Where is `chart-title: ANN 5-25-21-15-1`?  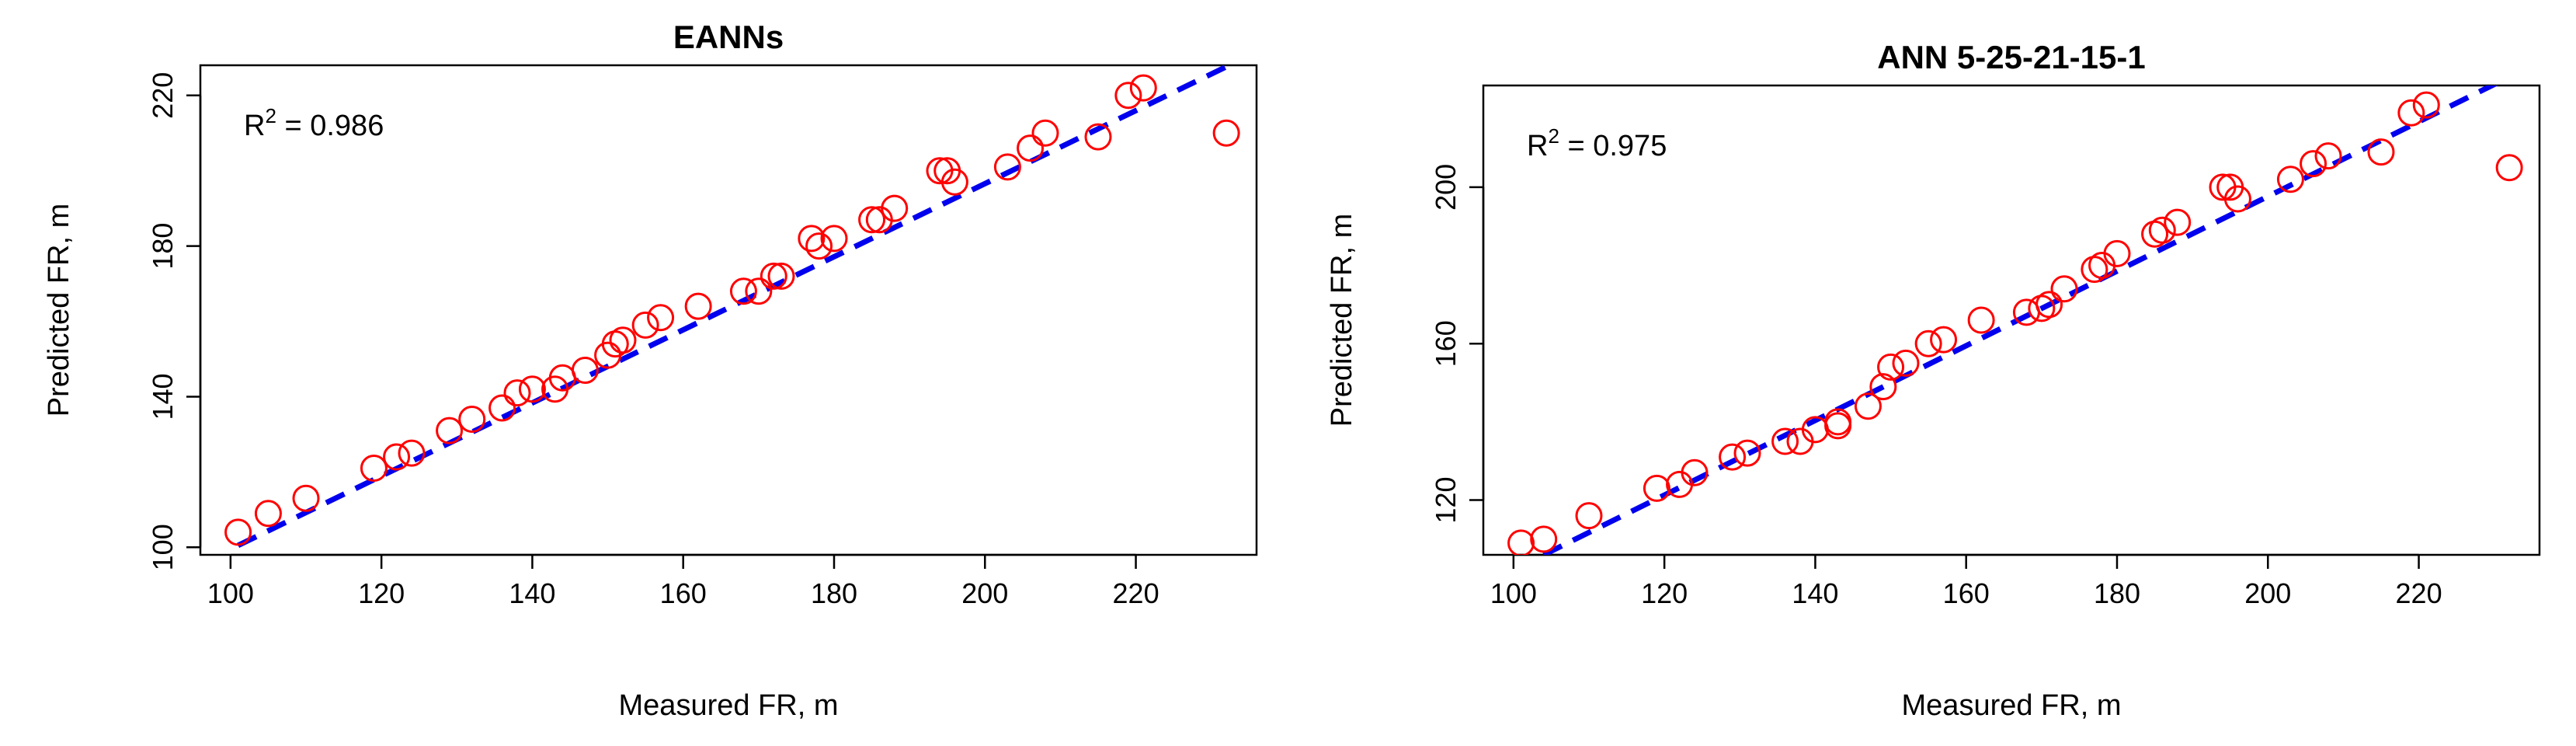
chart-title: ANN 5-25-21-15-1 is located at coordinates (2011, 57).